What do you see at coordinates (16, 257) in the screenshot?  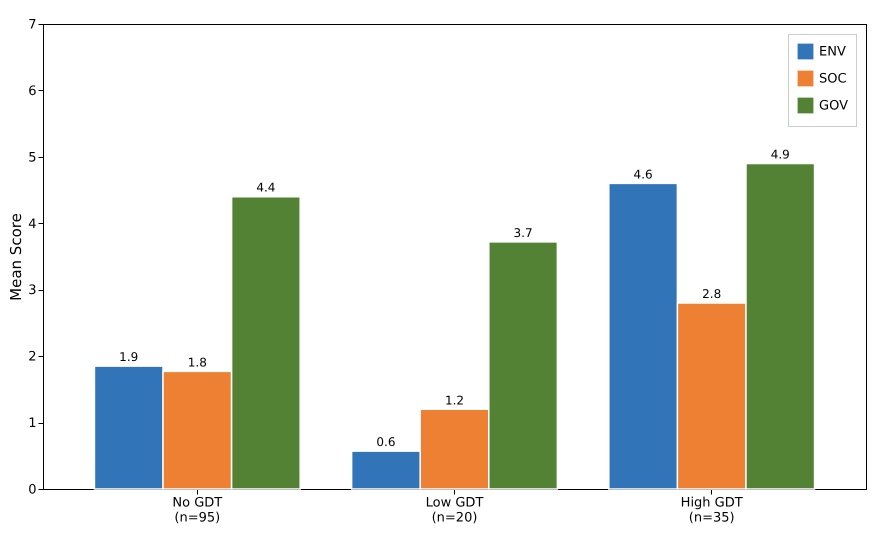 I see `y-axis-title: Mean Score` at bounding box center [16, 257].